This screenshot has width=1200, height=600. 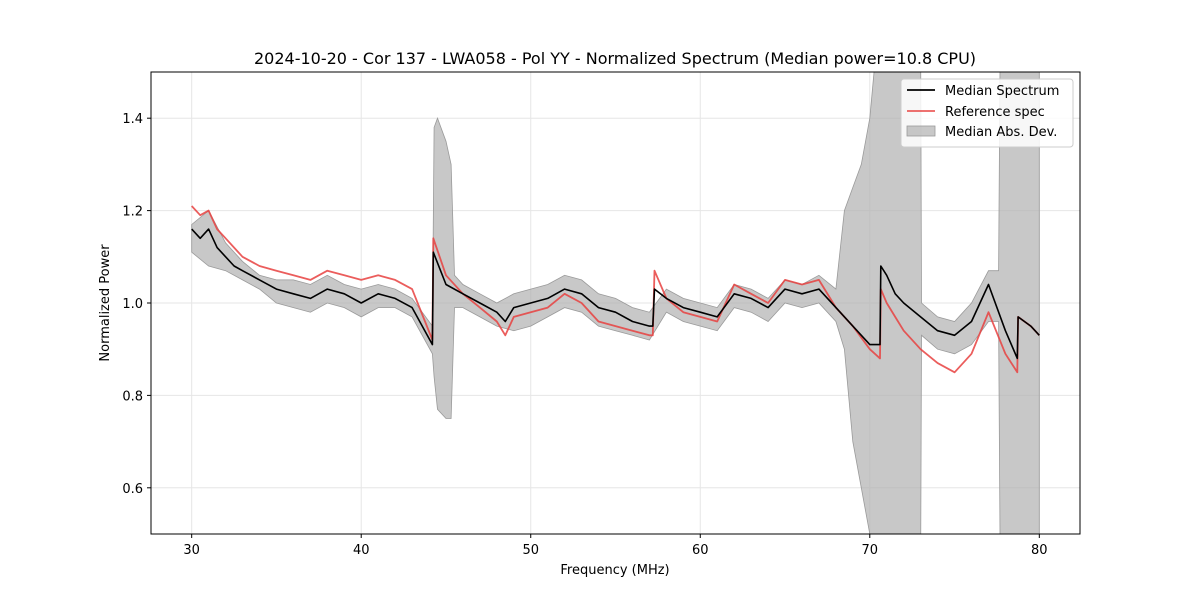 I want to click on y-tick-label: 1.0, so click(x=132, y=304).